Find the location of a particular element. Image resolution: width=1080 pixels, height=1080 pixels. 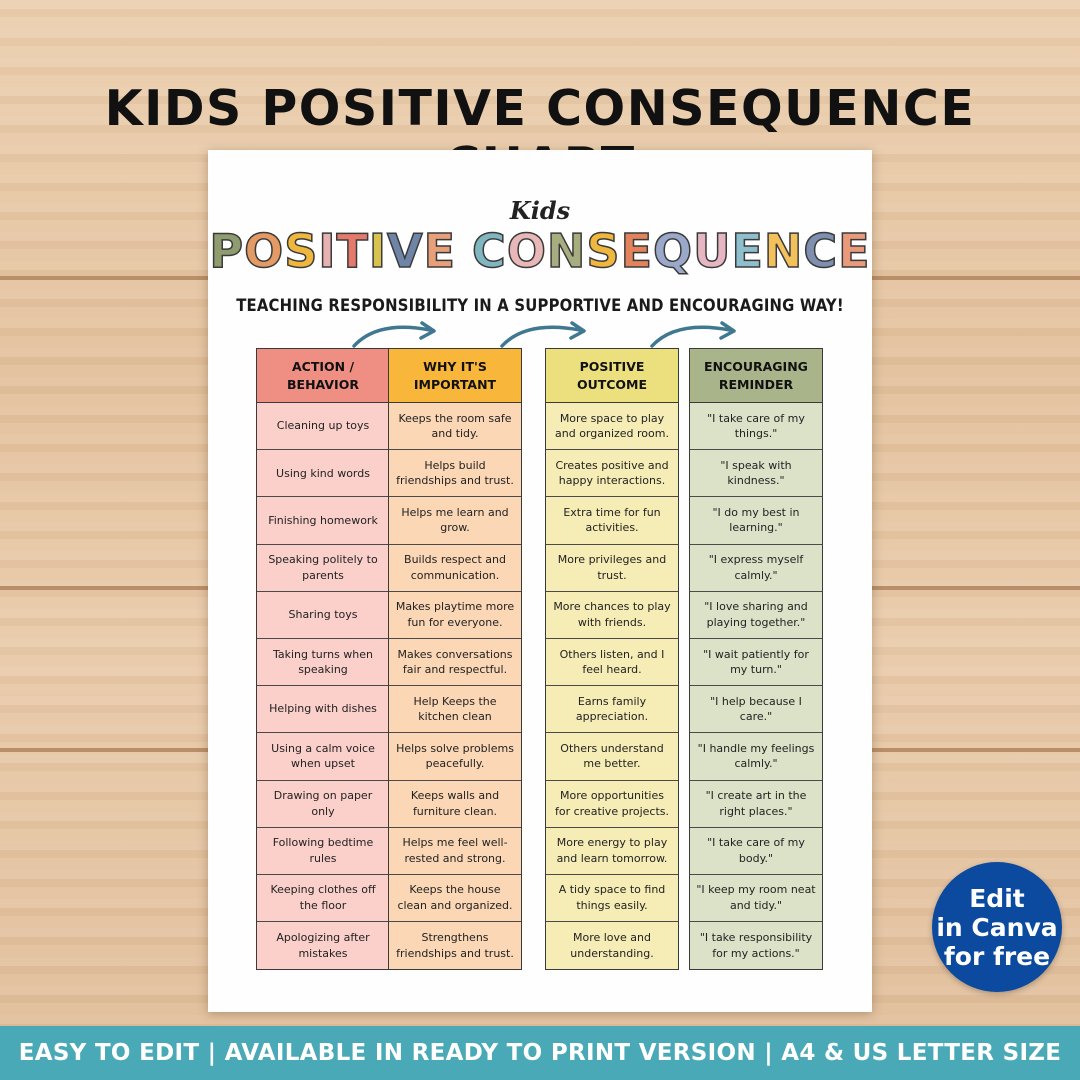

column-header: ACTION / BEHAVIOR is located at coordinates (323, 376).